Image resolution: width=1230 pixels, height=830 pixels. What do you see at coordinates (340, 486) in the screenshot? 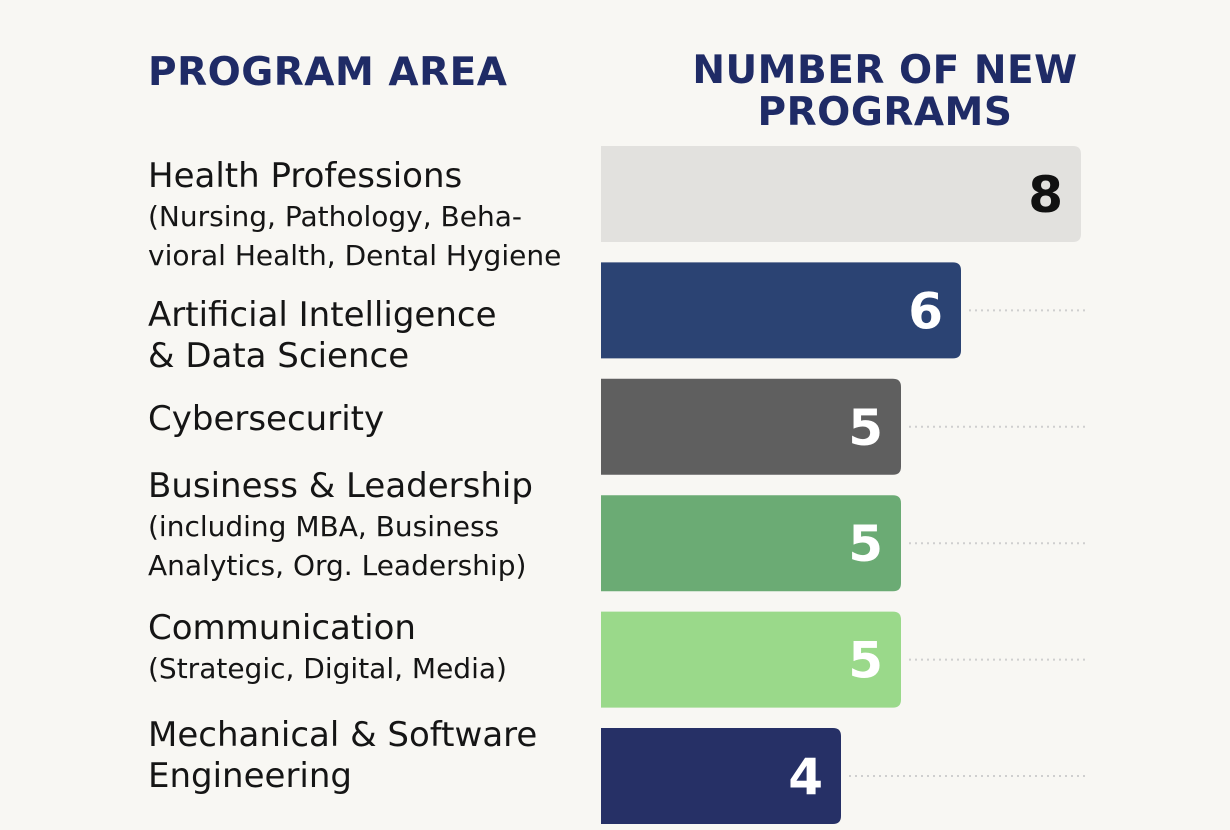
I see `row-title: Business & Leadership` at bounding box center [340, 486].